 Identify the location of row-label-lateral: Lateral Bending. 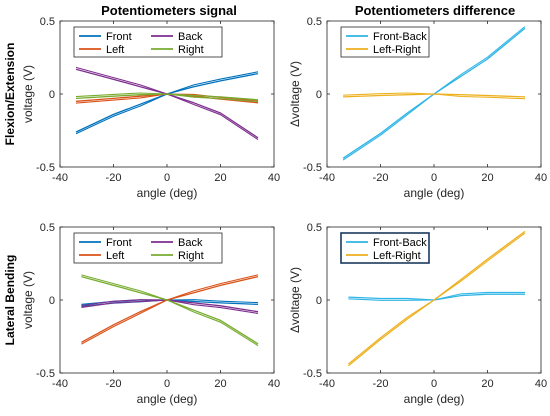
(10, 300).